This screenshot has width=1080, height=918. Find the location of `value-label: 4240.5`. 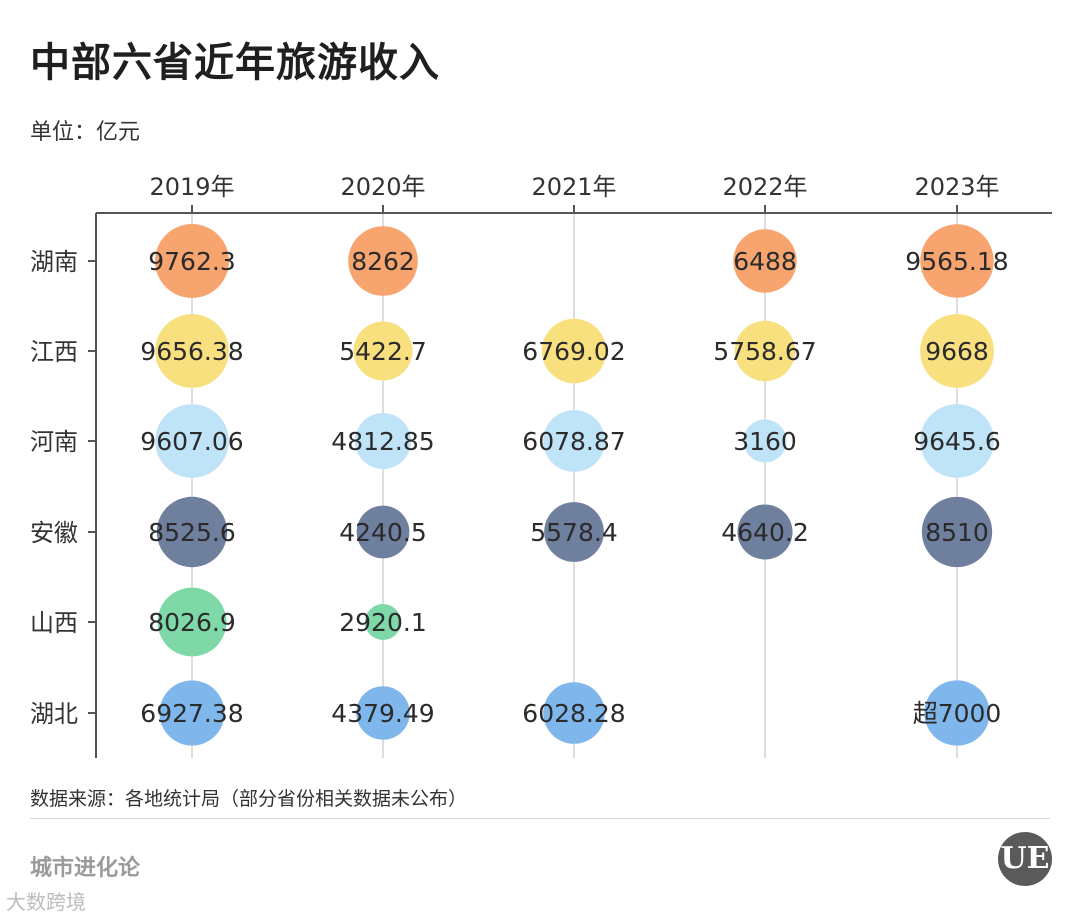

value-label: 4240.5 is located at coordinates (382, 532).